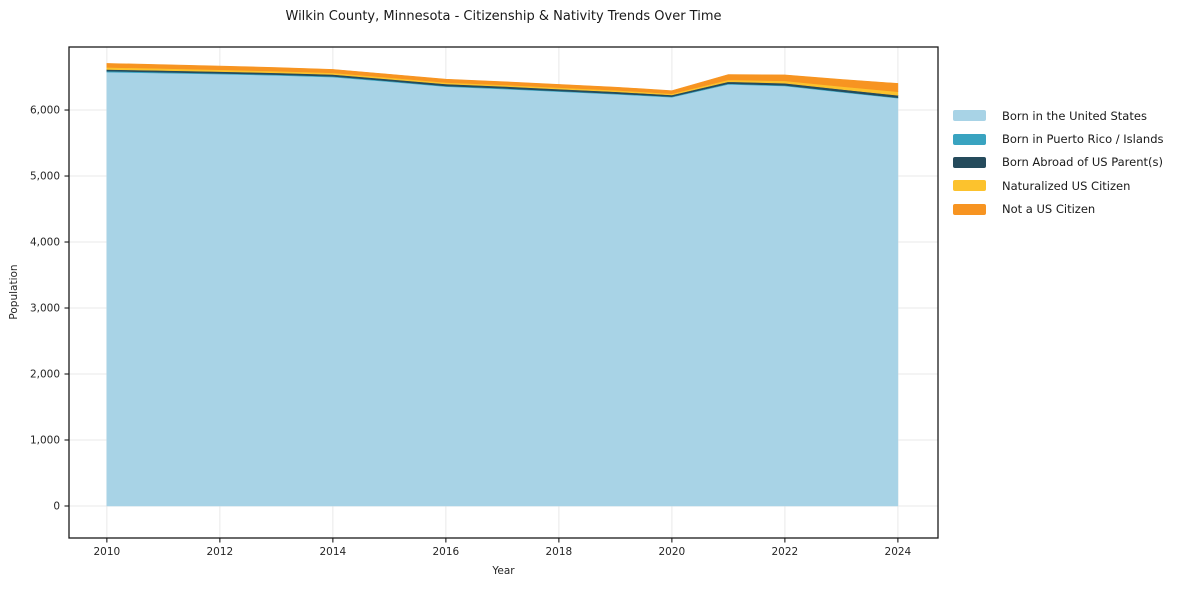 The image size is (1189, 590). Describe the element at coordinates (1066, 185) in the screenshot. I see `legend-label: Naturalized US Citizen` at that location.